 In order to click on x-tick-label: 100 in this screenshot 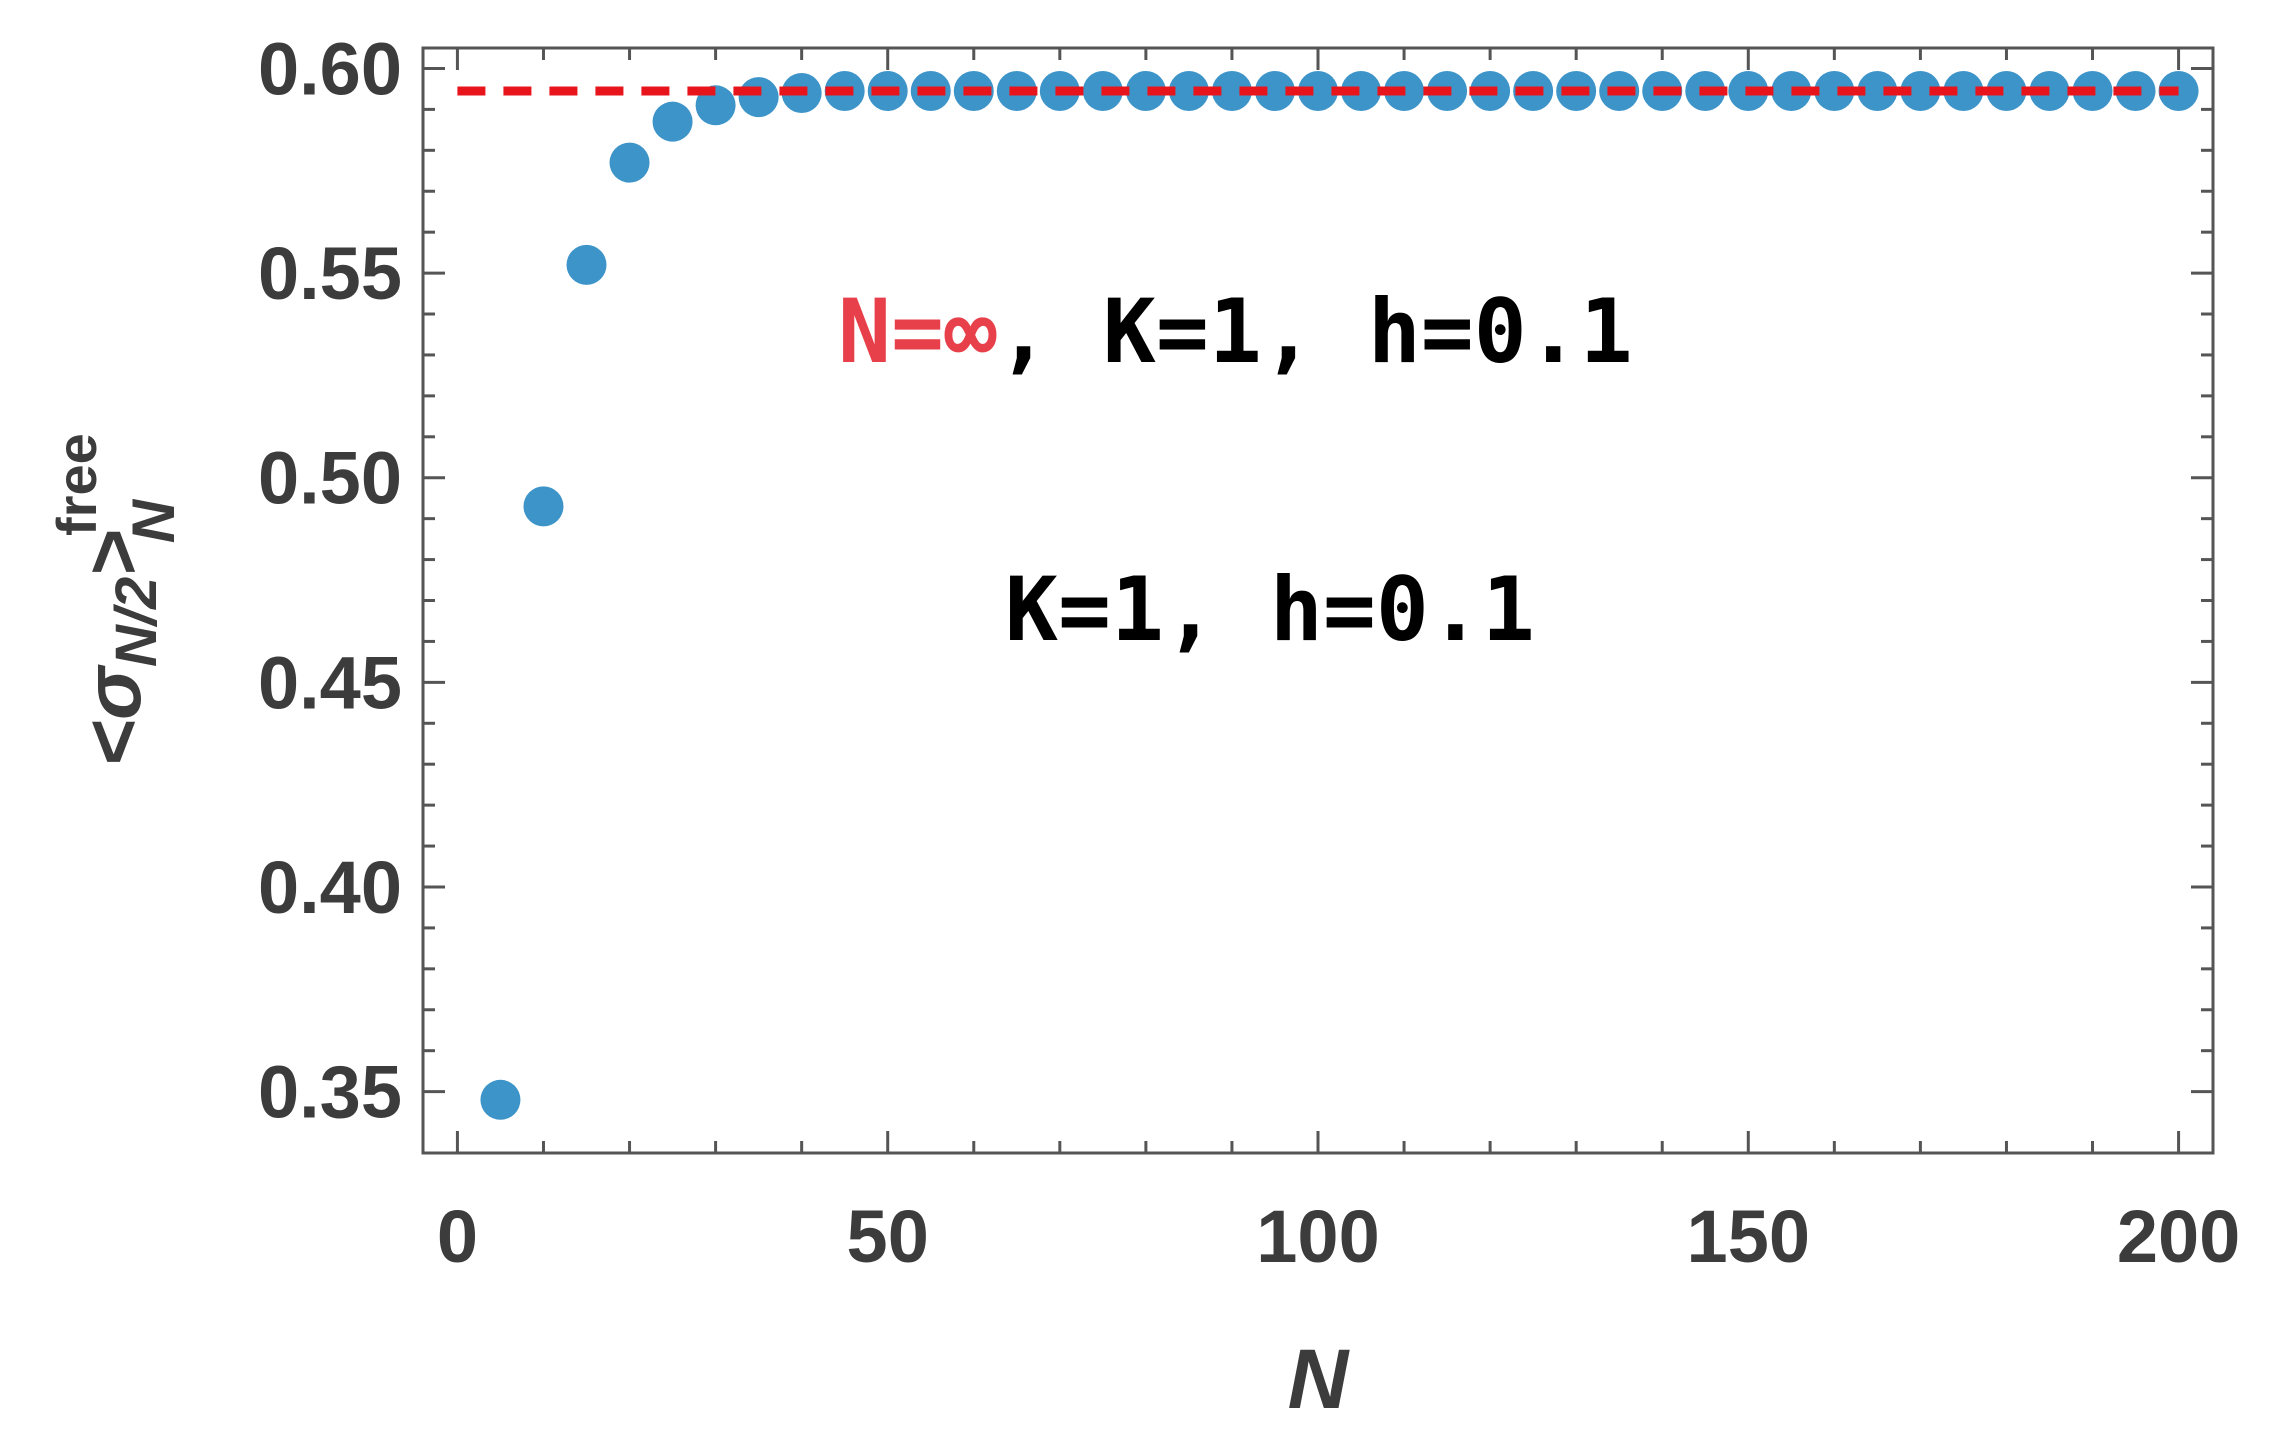, I will do `click(1317, 1236)`.